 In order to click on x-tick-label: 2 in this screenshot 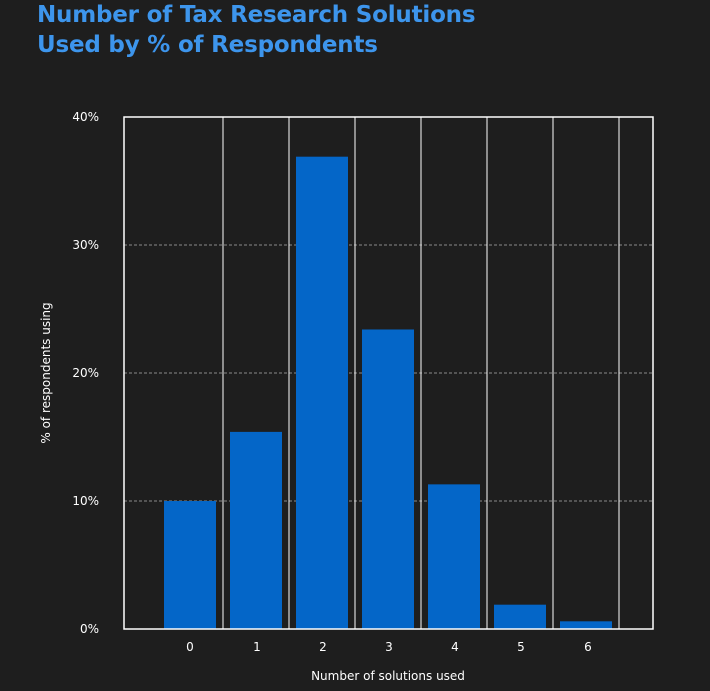, I will do `click(323, 647)`.